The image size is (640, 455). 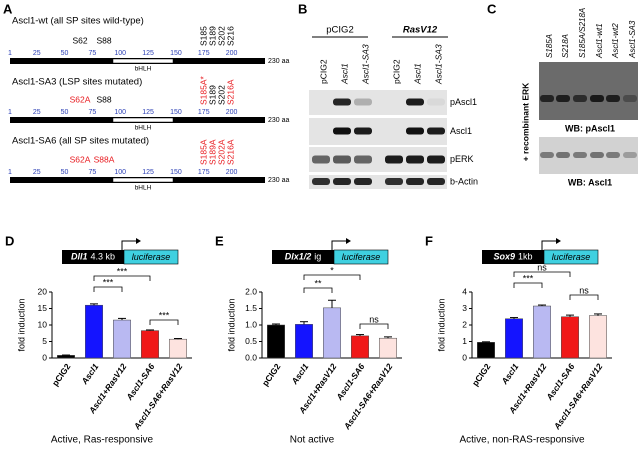 What do you see at coordinates (203, 90) in the screenshot?
I see `site-label: S185A*` at bounding box center [203, 90].